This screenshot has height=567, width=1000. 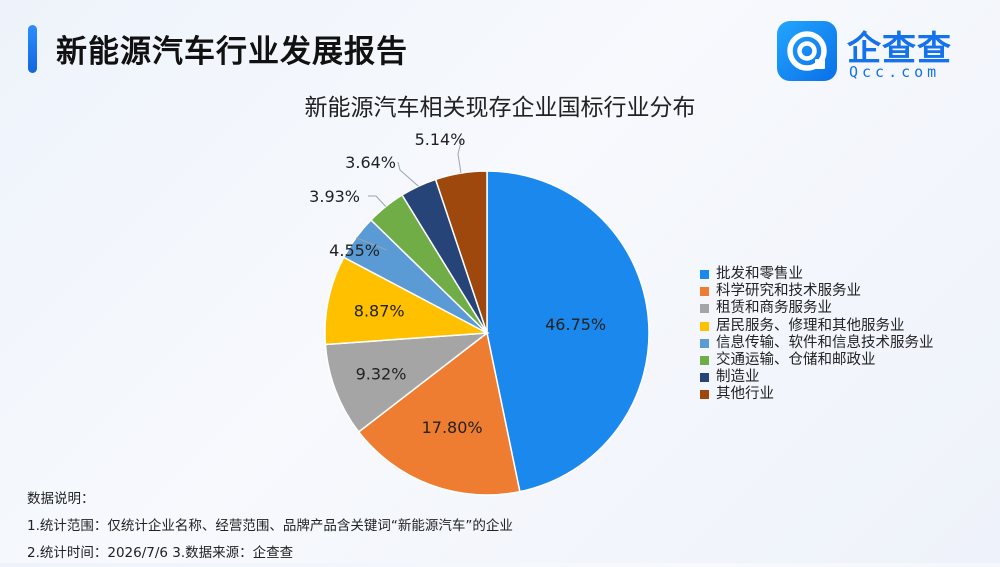 What do you see at coordinates (32, 49) in the screenshot?
I see `title-accent-bar` at bounding box center [32, 49].